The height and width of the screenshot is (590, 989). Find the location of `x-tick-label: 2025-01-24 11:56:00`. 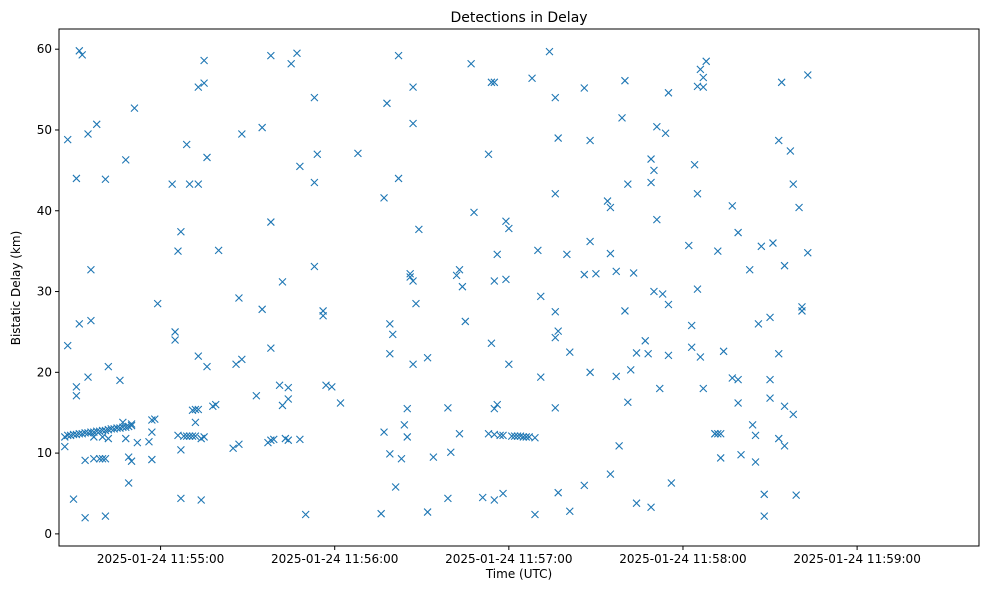

x-tick-label: 2025-01-24 11:56:00 is located at coordinates (334, 559).